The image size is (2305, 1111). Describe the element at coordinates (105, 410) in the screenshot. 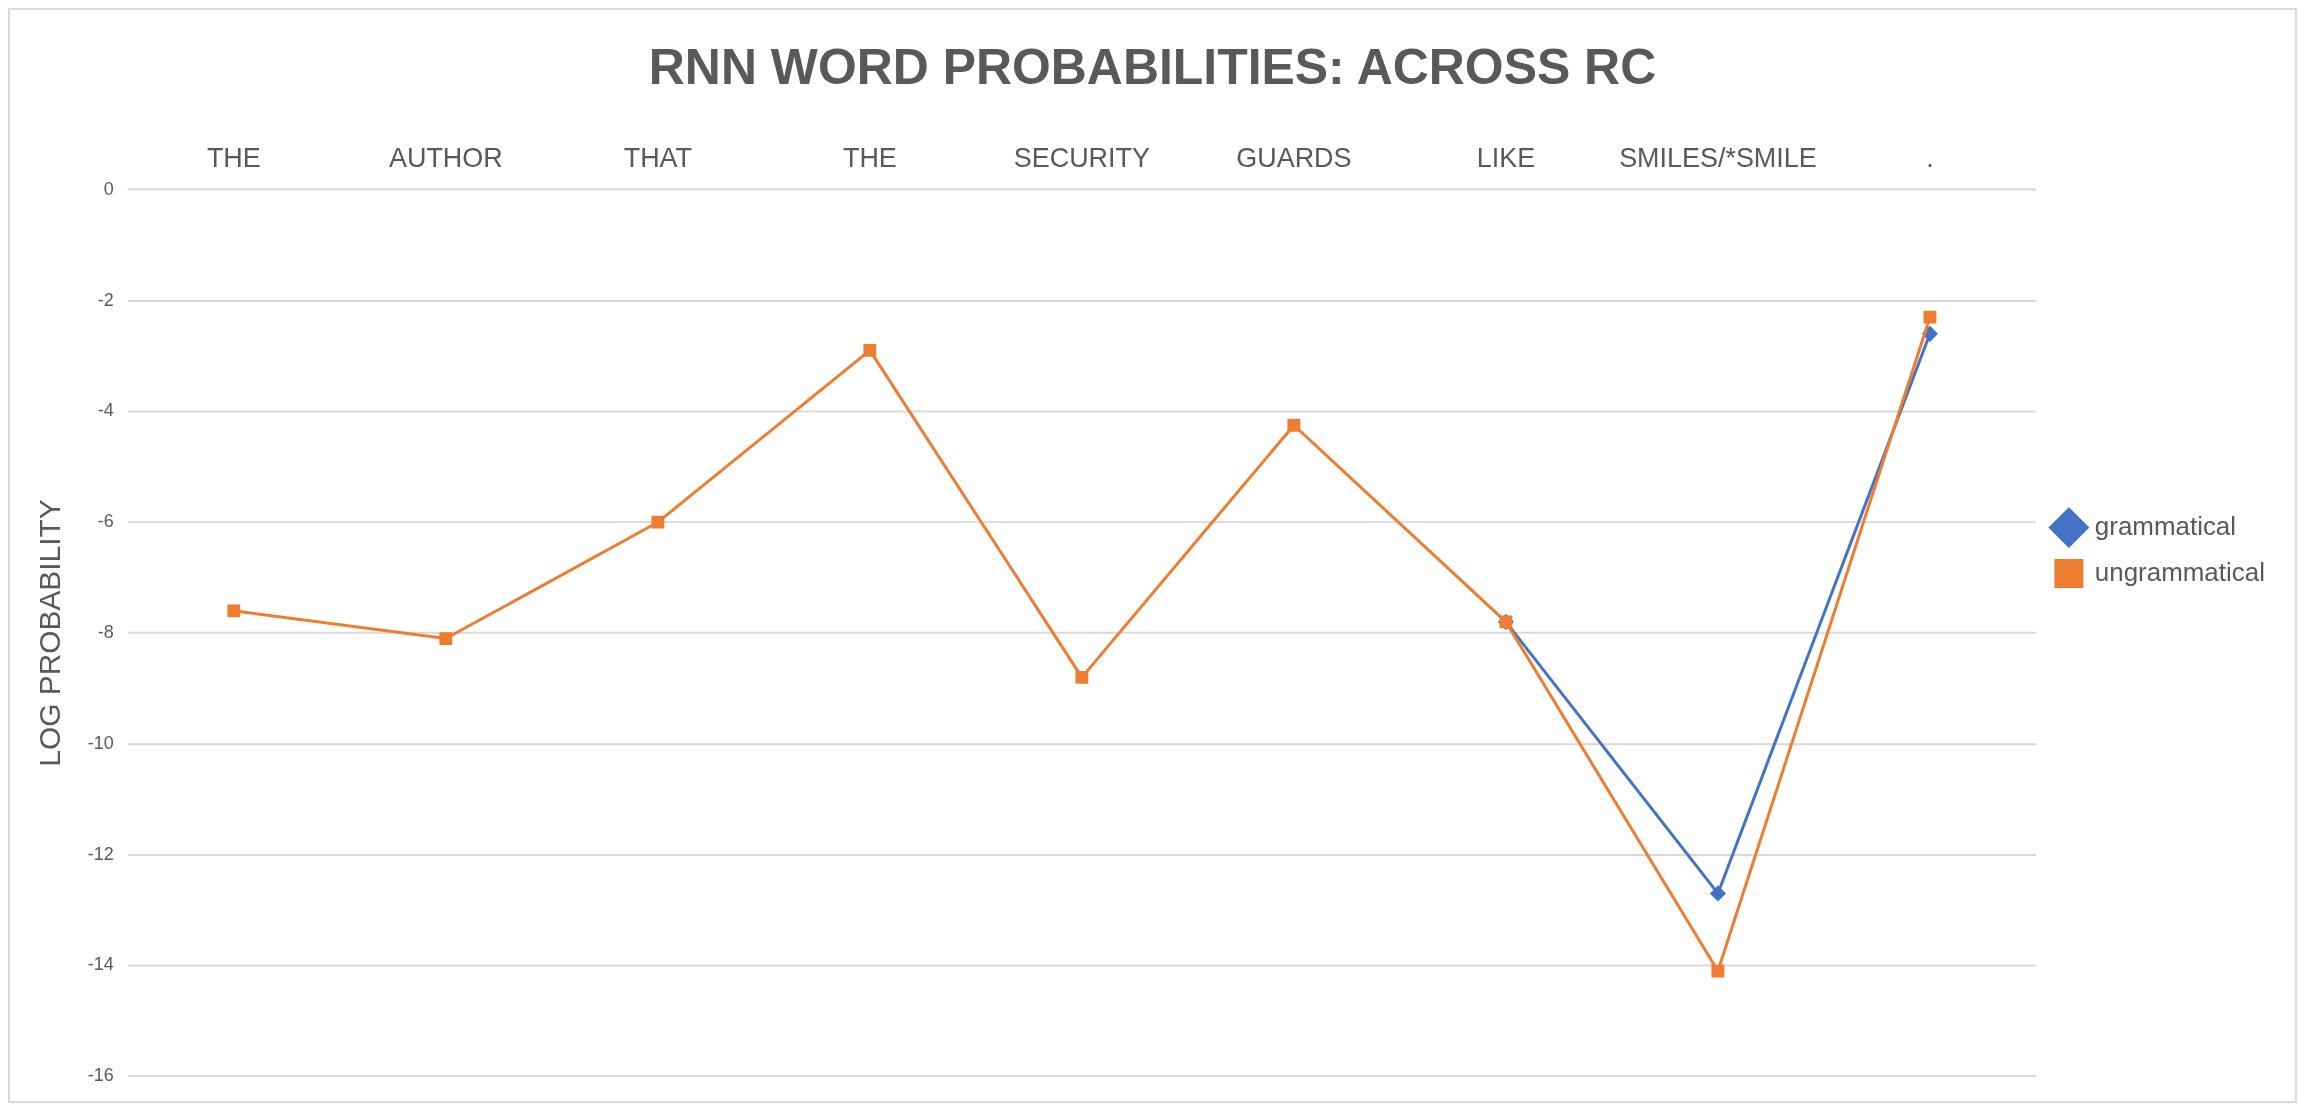

I see `y-tick-label: -4` at that location.